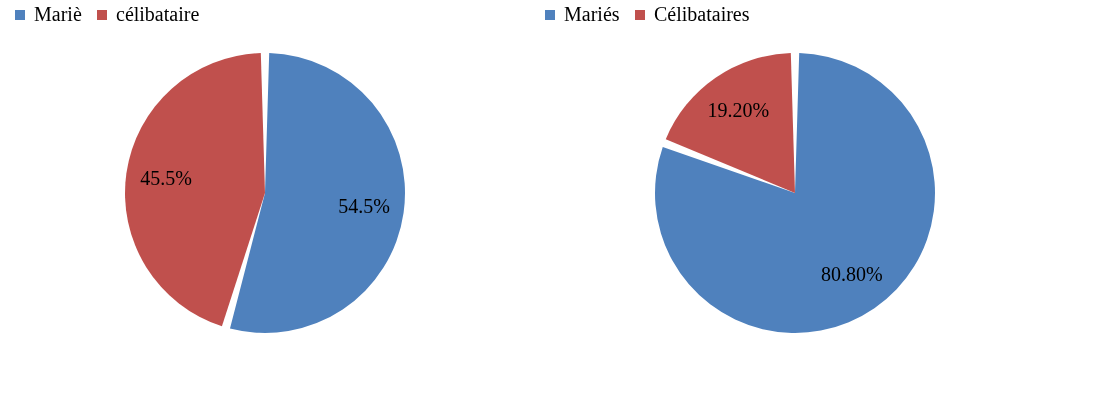 The width and height of the screenshot is (1095, 411). Describe the element at coordinates (158, 14) in the screenshot. I see `legend-label: célibataire` at that location.